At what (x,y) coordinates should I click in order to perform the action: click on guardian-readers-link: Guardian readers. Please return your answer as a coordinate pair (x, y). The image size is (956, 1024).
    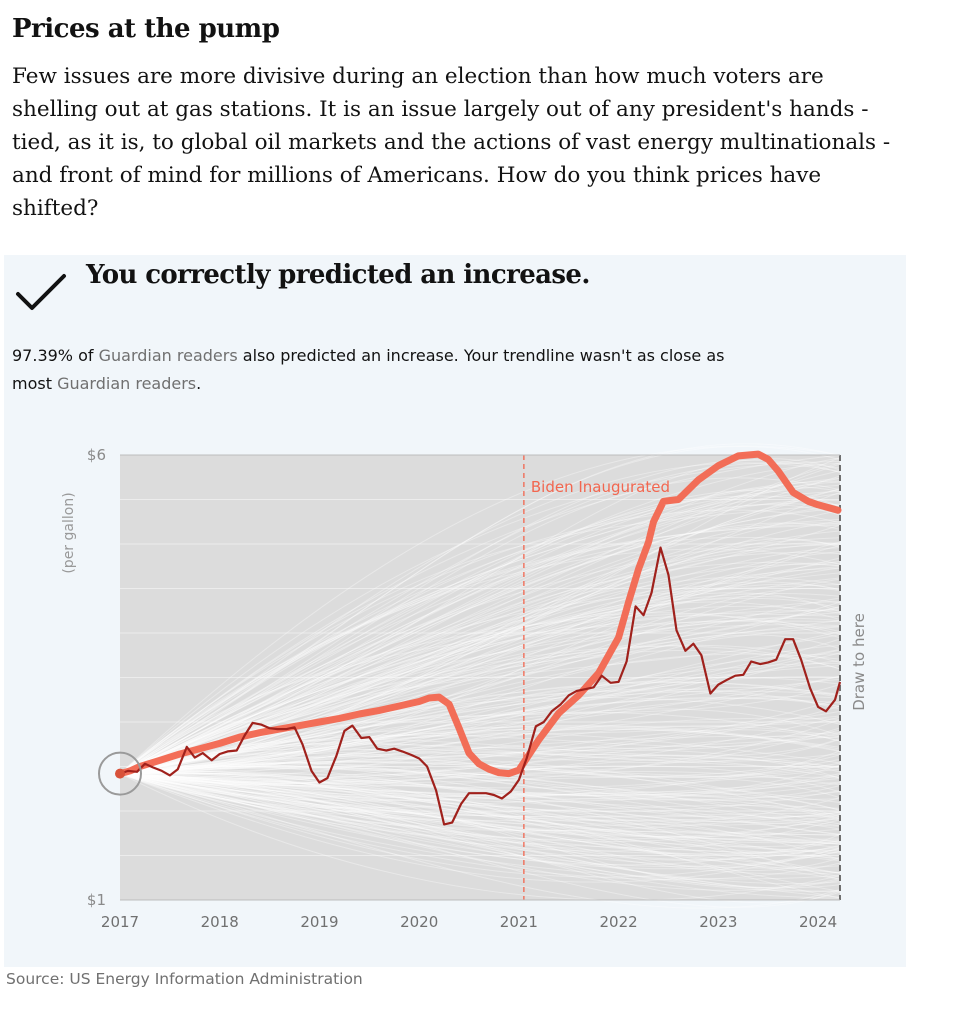
    Looking at the image, I should click on (168, 355).